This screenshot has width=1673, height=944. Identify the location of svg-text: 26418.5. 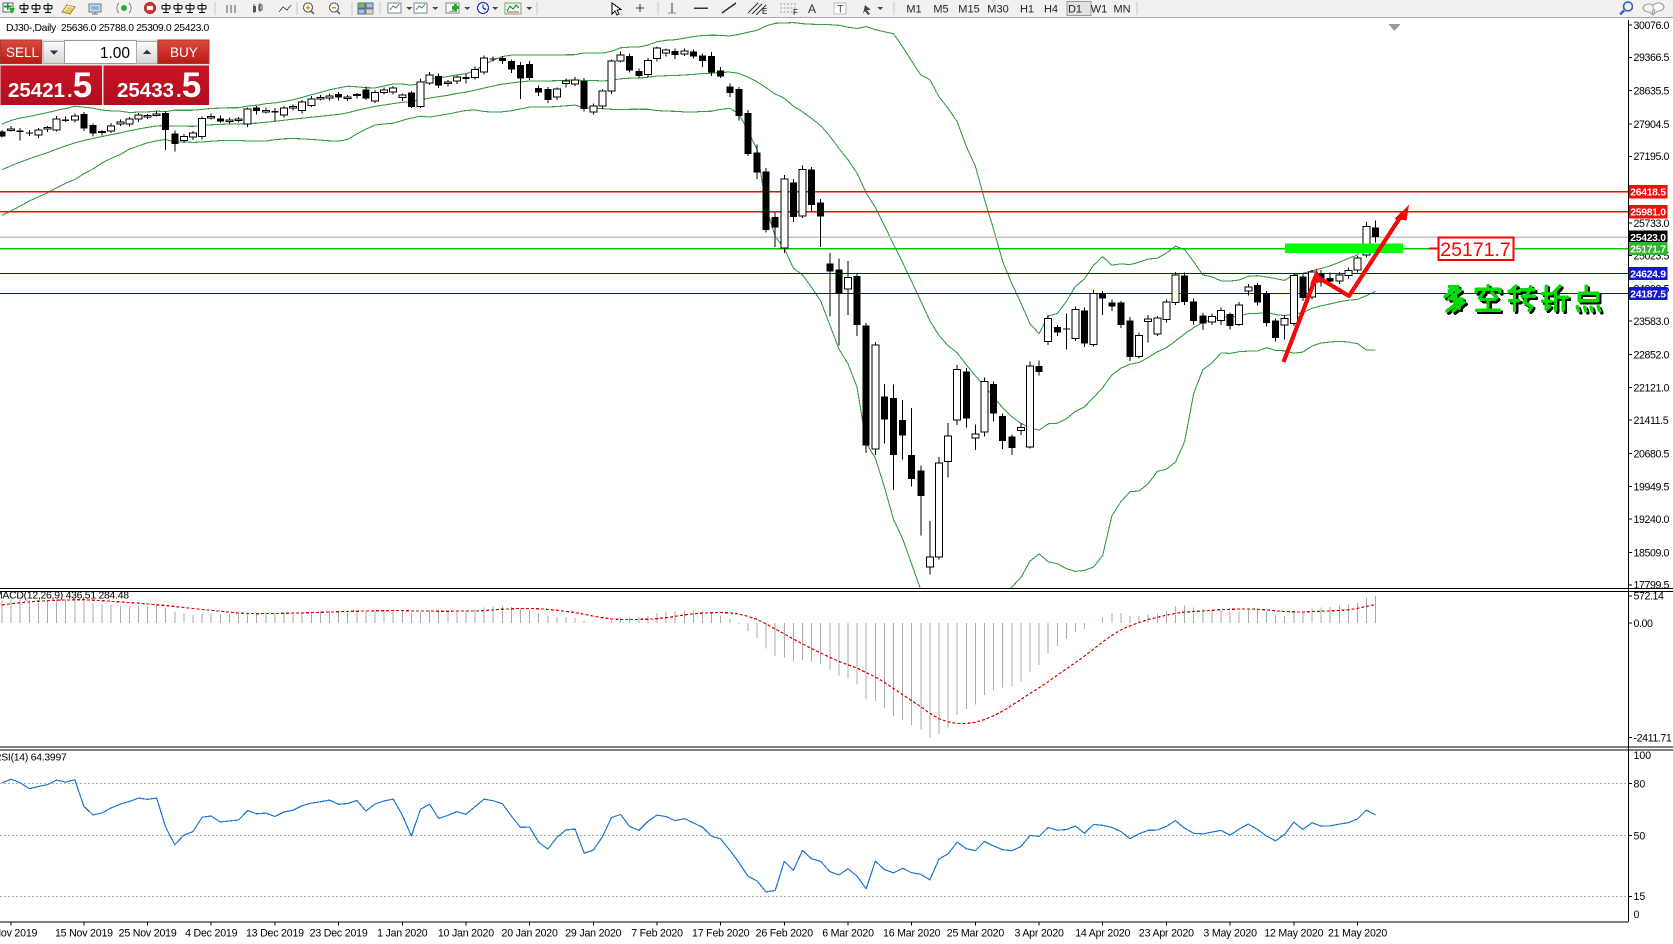
(1648, 193).